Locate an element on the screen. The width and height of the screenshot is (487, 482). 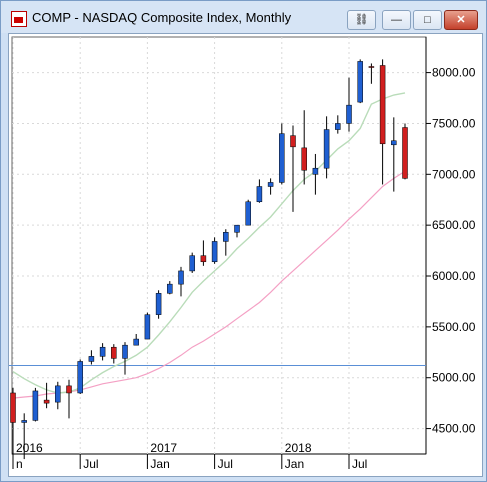
maximize-button: □ is located at coordinates (427, 20).